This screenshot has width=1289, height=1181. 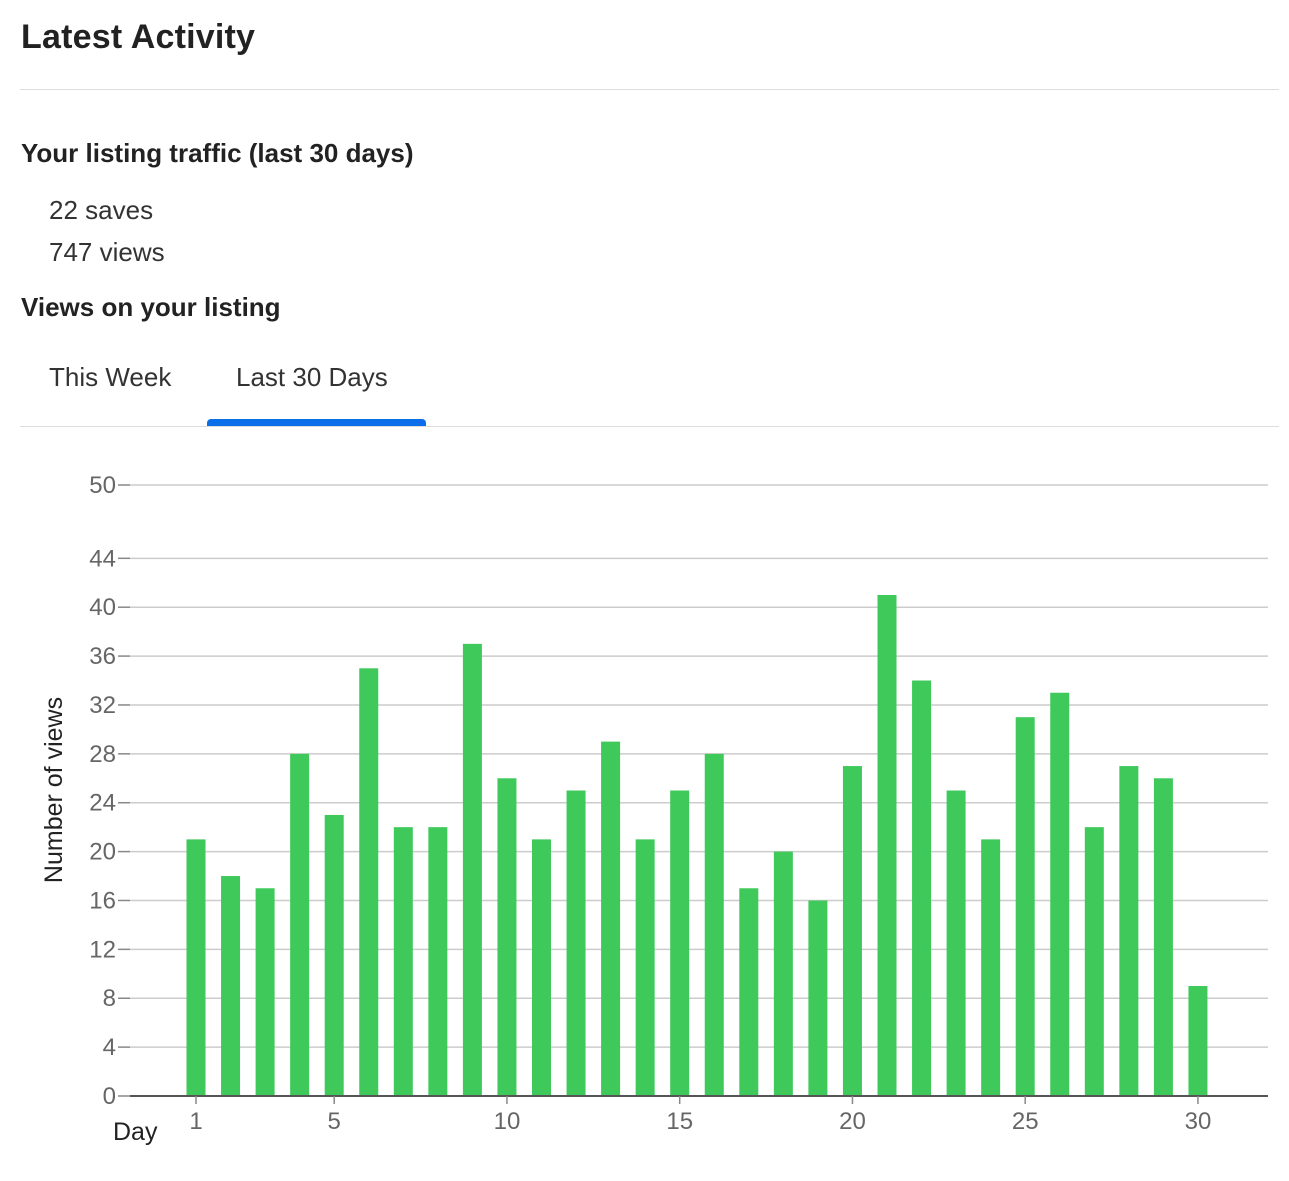 What do you see at coordinates (107, 252) in the screenshot?
I see `views-count: 747 views` at bounding box center [107, 252].